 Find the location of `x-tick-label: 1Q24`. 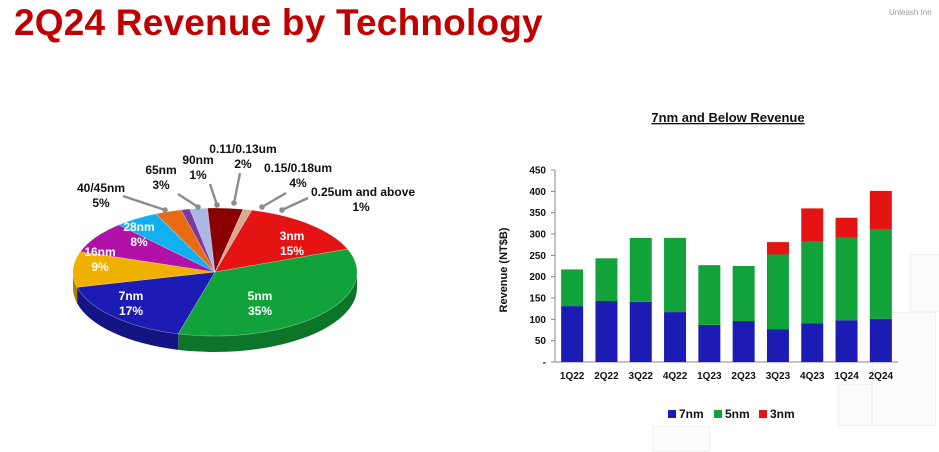

x-tick-label: 1Q24 is located at coordinates (846, 376).